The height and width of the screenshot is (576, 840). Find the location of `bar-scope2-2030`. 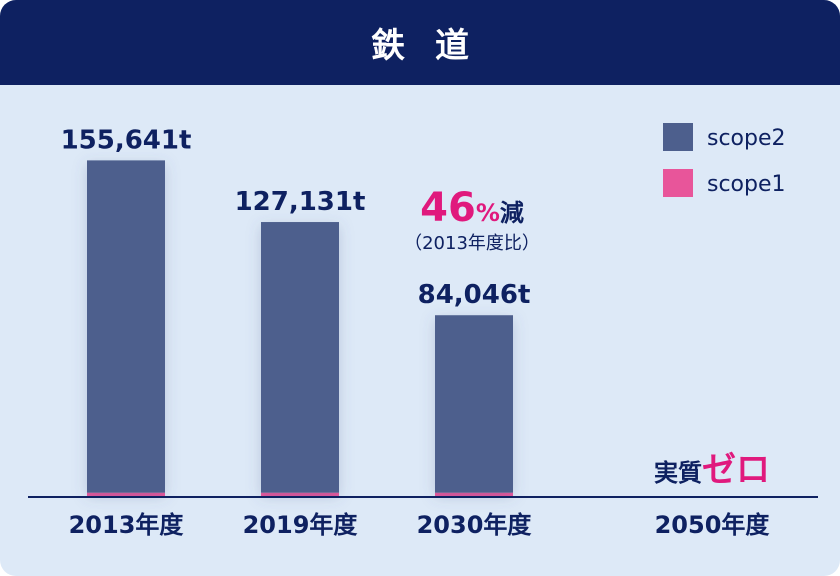

bar-scope2-2030 is located at coordinates (474, 404).